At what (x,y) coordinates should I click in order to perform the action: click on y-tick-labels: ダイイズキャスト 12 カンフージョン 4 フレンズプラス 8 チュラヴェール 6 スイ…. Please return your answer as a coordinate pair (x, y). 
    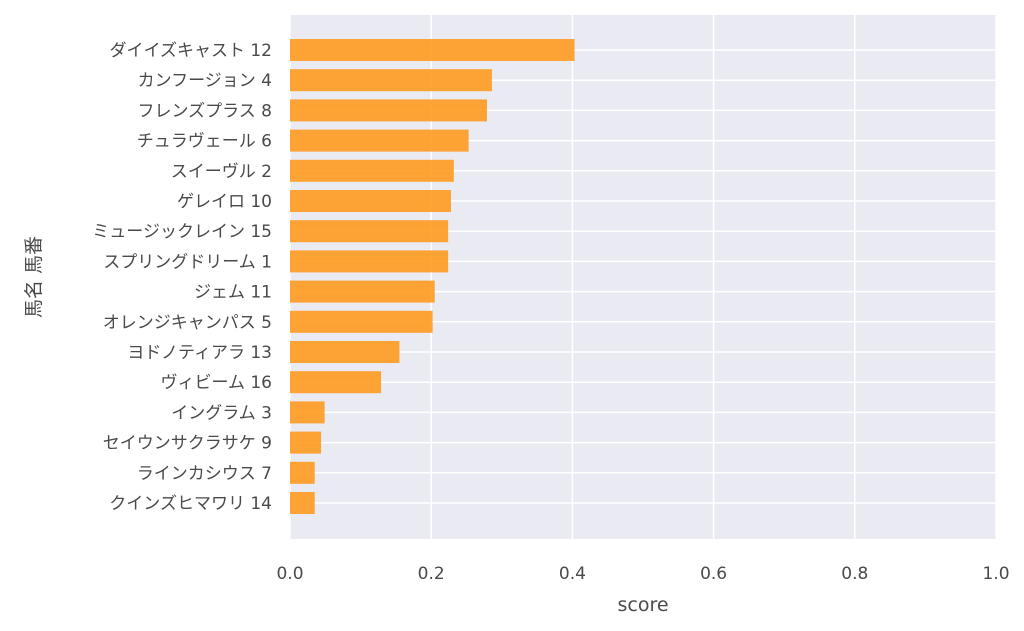
    Looking at the image, I should click on (182, 277).